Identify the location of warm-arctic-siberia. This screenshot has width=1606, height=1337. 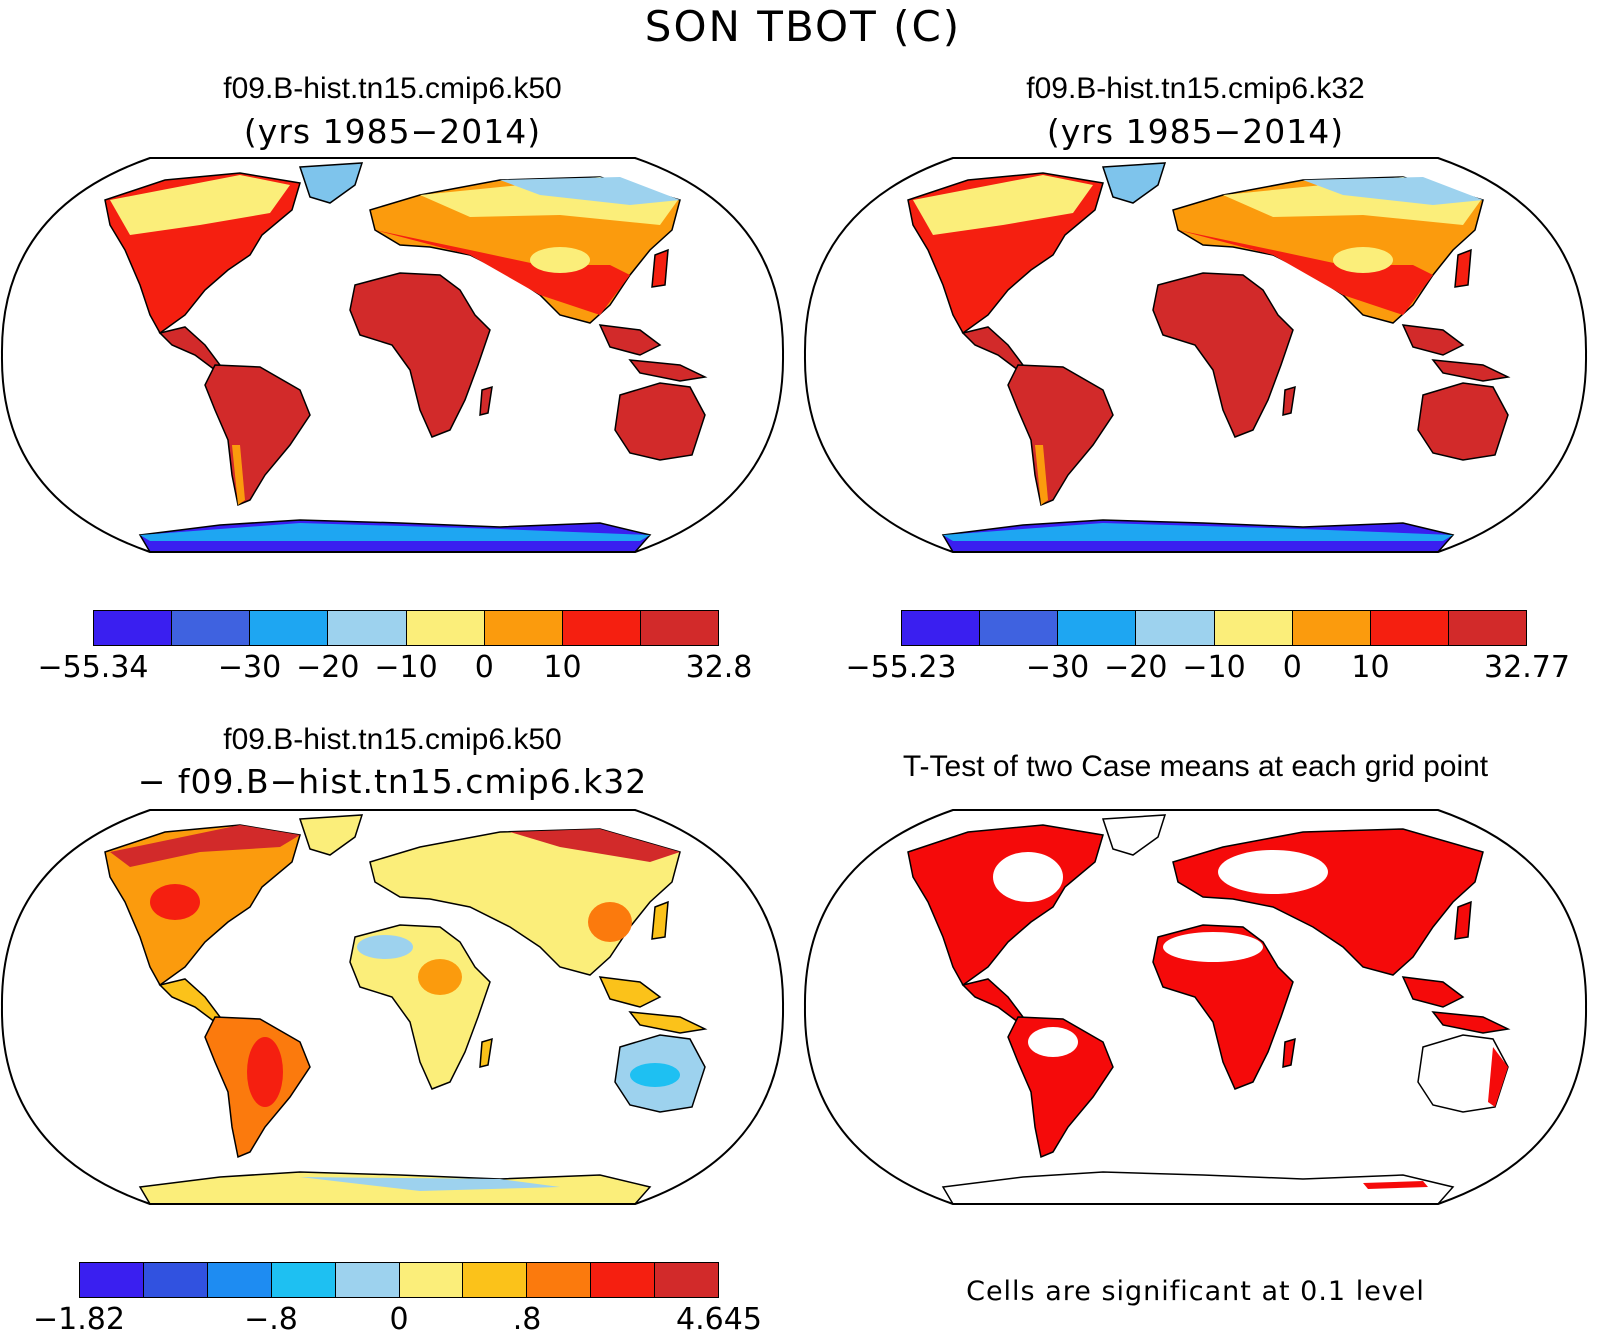
(595, 845).